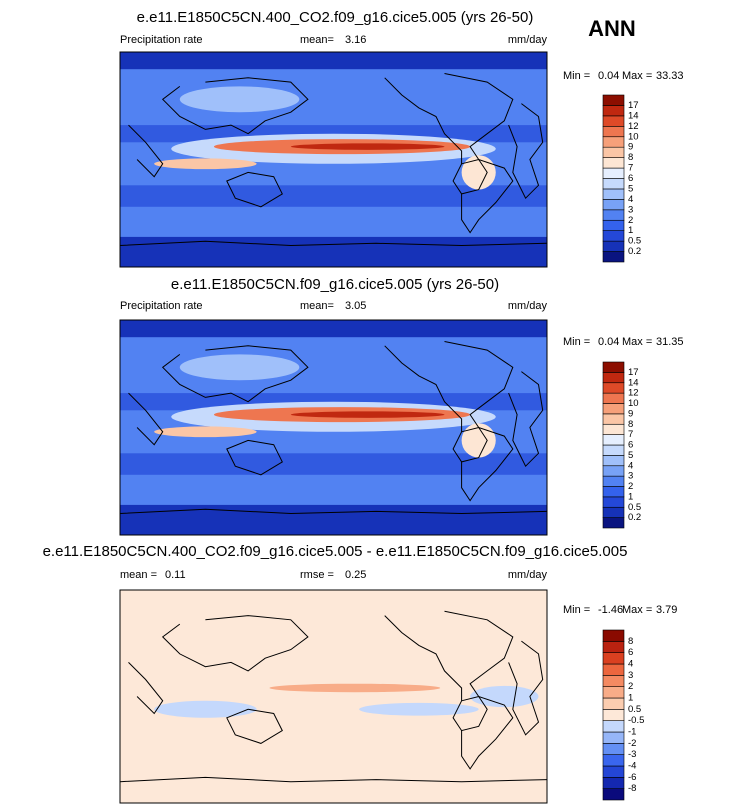  I want to click on min-label: Min =, so click(576, 76).